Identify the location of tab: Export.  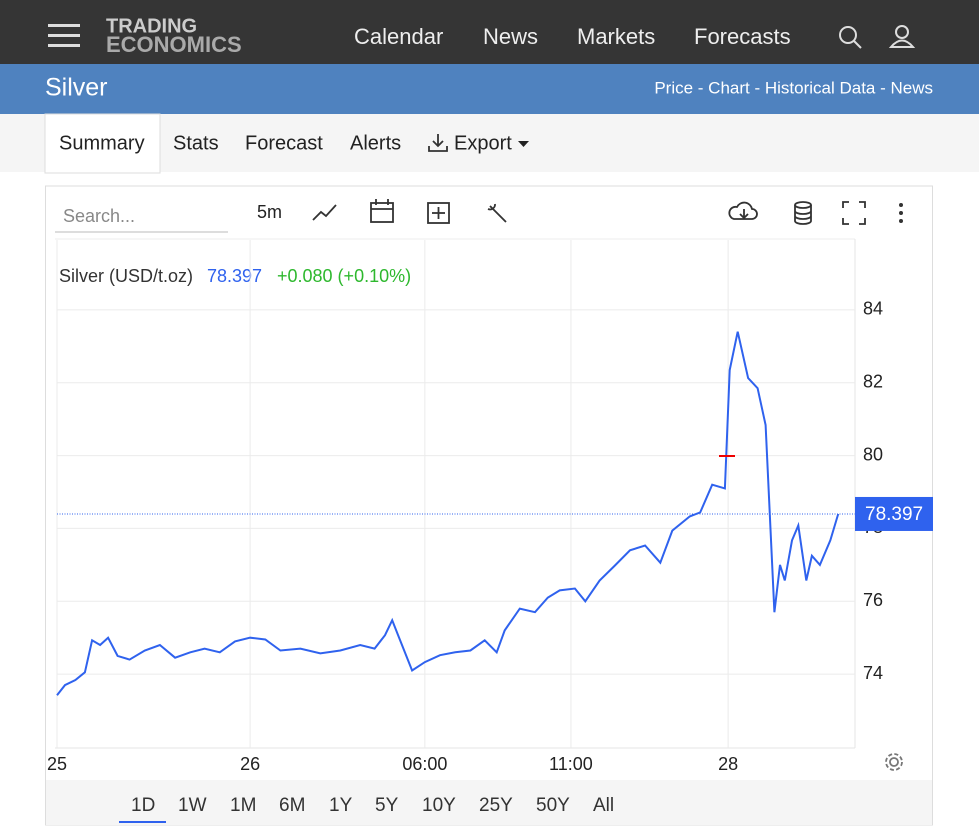
(483, 143).